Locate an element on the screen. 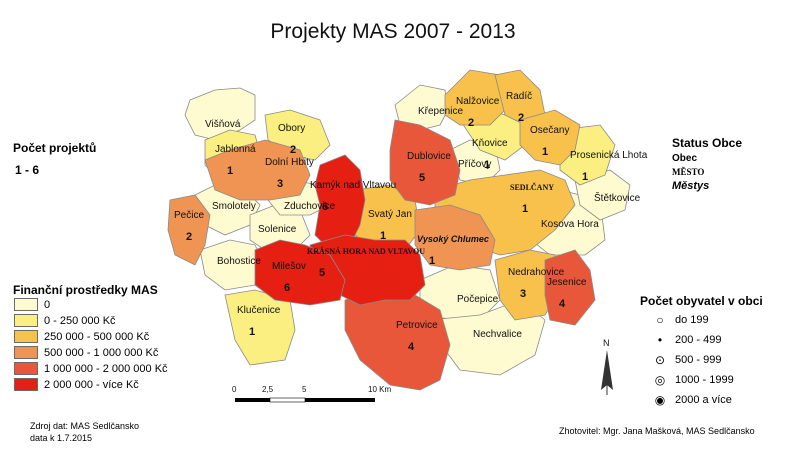  municipality-label: Jablonná is located at coordinates (235, 149).